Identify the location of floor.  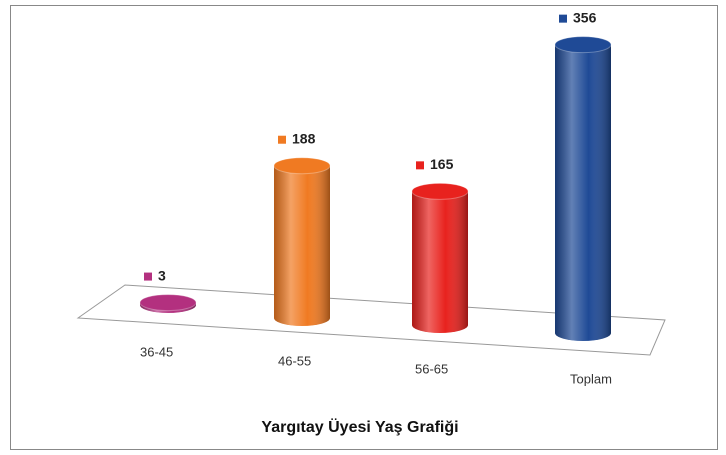
(371, 320).